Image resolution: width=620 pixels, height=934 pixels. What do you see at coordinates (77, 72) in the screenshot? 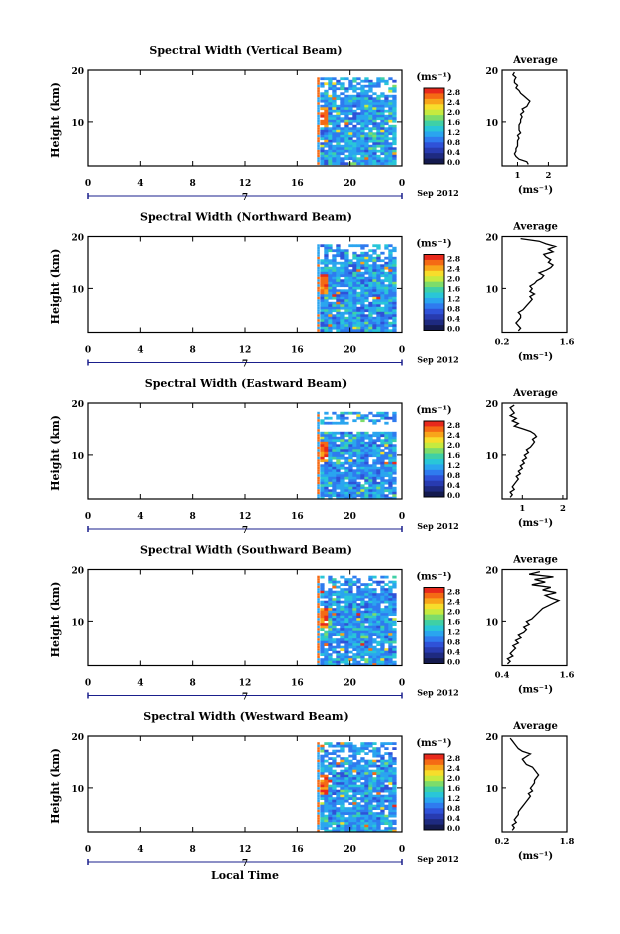
I see `y-tick-label: 20` at bounding box center [77, 72].